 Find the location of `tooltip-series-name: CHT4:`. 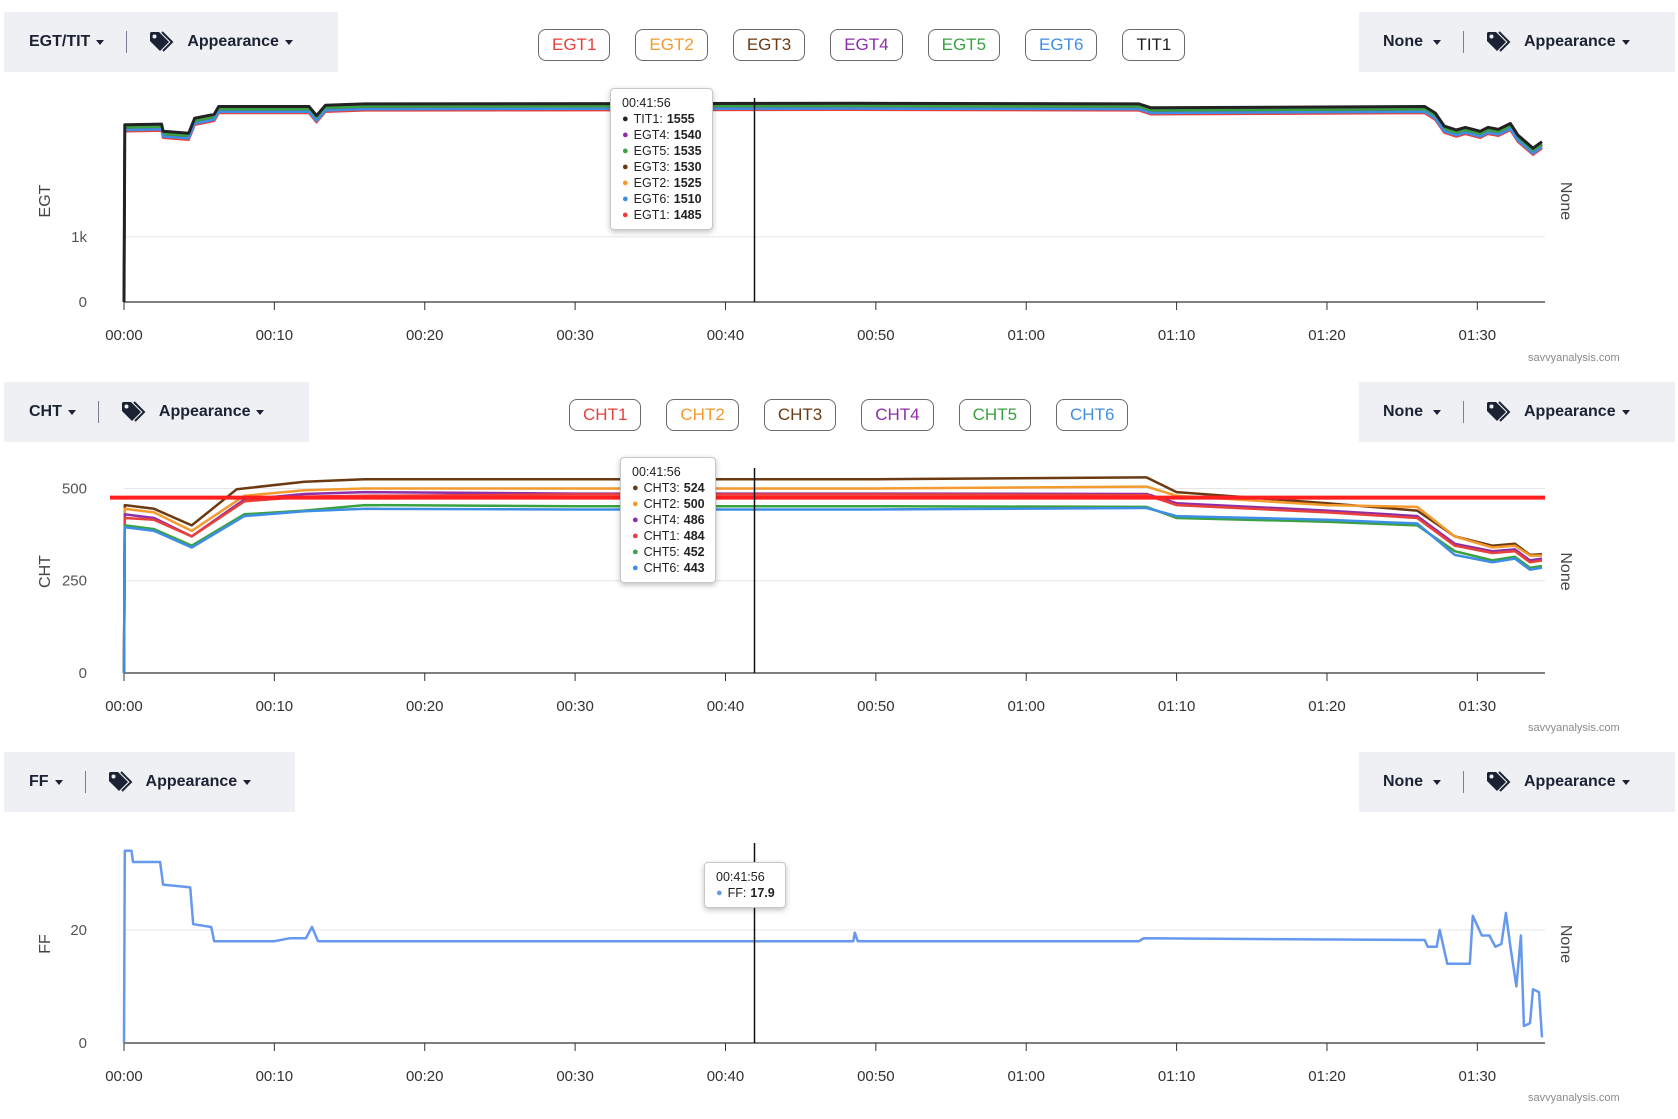

tooltip-series-name: CHT4: is located at coordinates (661, 520).